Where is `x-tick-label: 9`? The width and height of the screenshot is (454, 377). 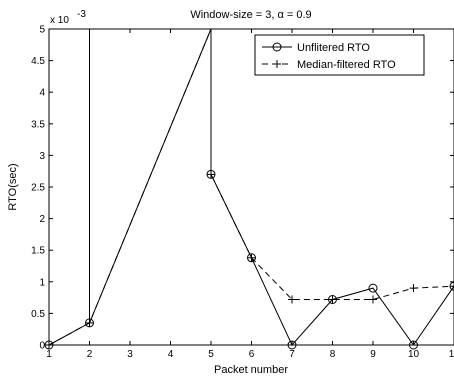
x-tick-label: 9 is located at coordinates (373, 354).